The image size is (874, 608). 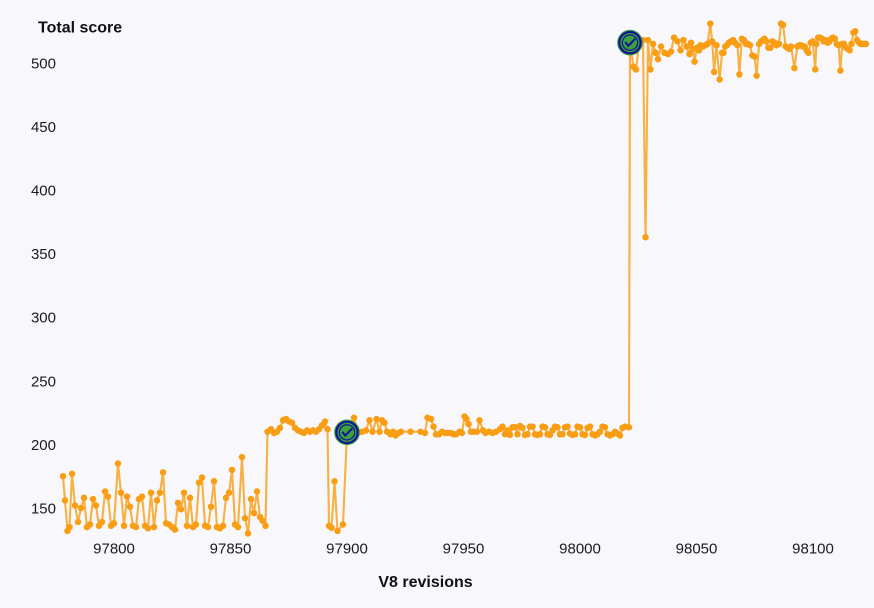 What do you see at coordinates (231, 549) in the screenshot?
I see `svg-text: 97850` at bounding box center [231, 549].